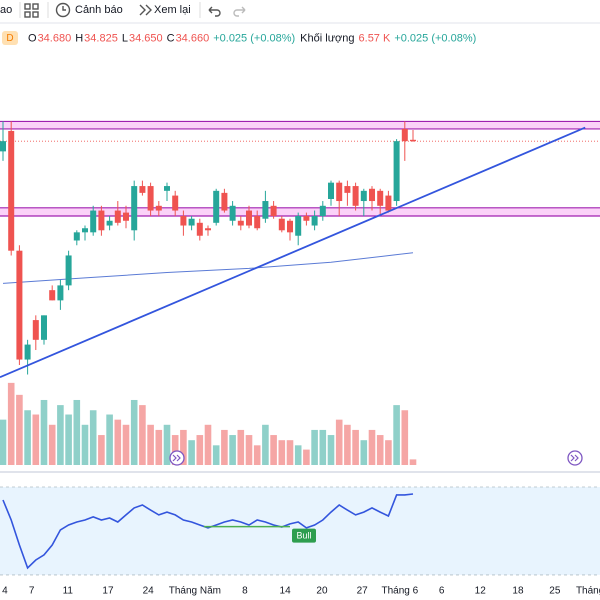 Image resolution: width=600 pixels, height=600 pixels. Describe the element at coordinates (239, 11) in the screenshot. I see `redo-icon` at that location.